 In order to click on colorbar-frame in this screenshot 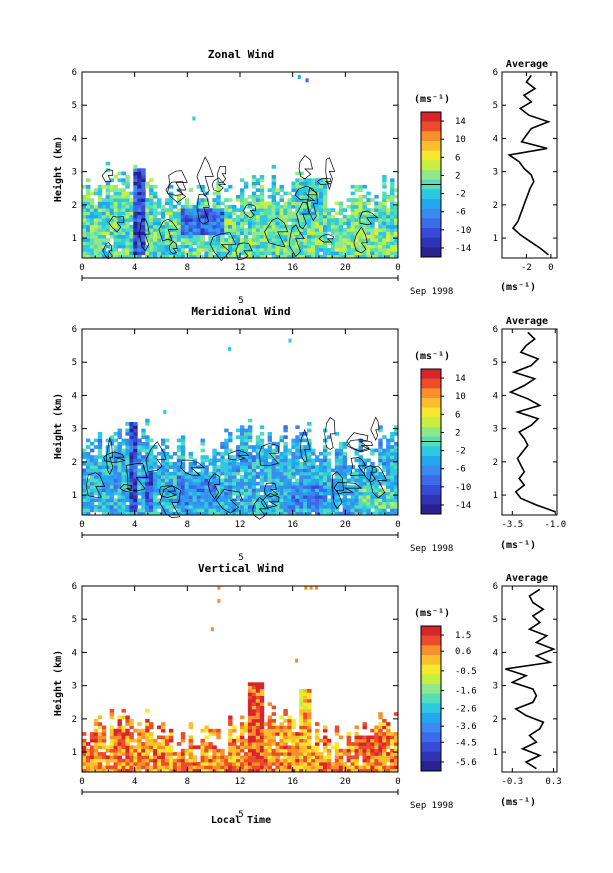, I will do `click(431, 698)`.